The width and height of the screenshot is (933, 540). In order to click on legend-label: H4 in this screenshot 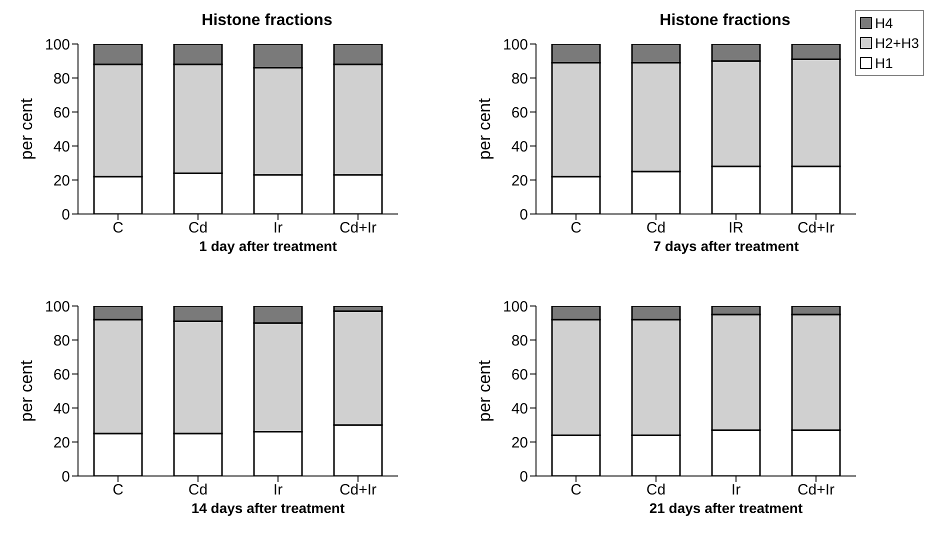, I will do `click(884, 23)`.